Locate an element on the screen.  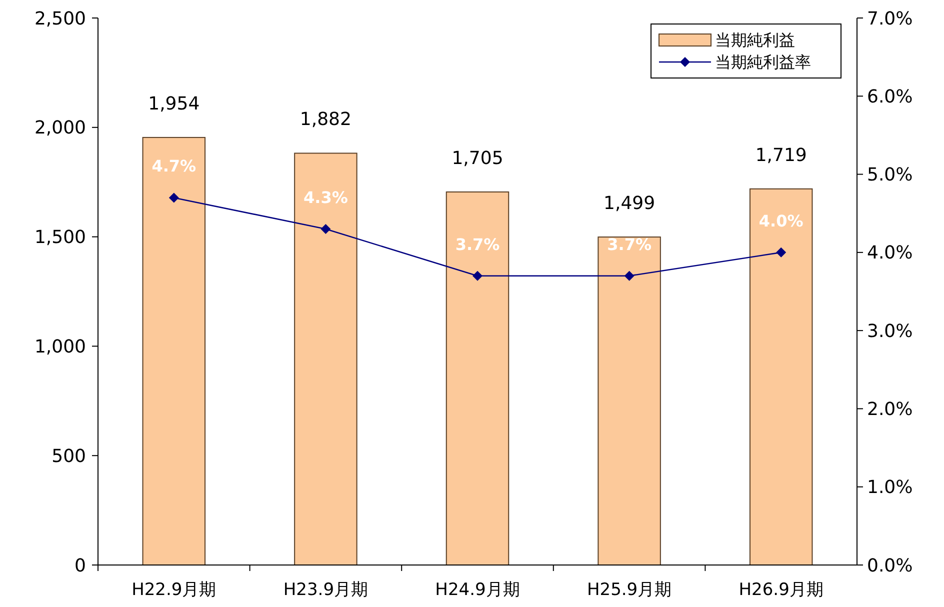
x-tick-label: H22.9月期 is located at coordinates (174, 590).